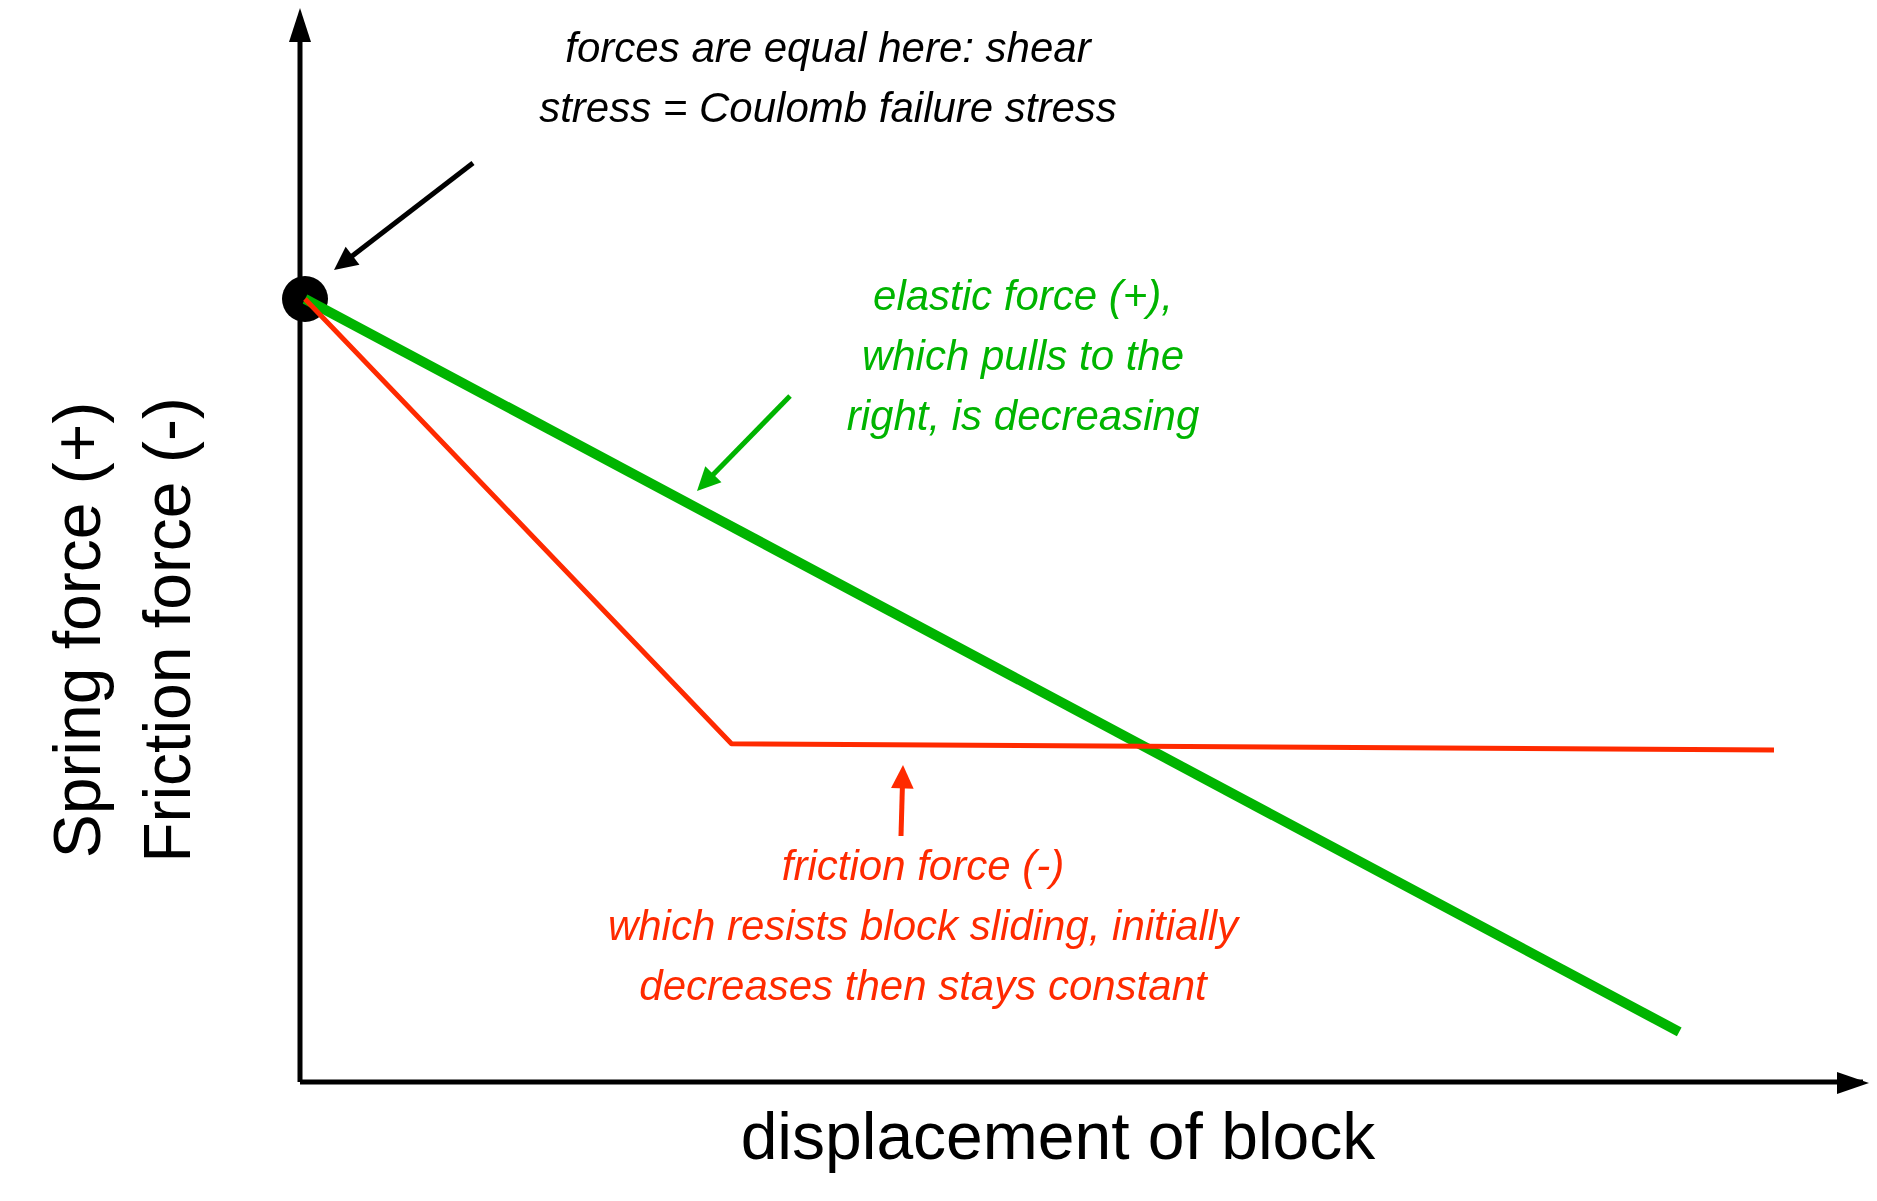 This screenshot has width=1877, height=1201. Describe the element at coordinates (1058, 1136) in the screenshot. I see `x-axis-title: displacement of block` at that location.